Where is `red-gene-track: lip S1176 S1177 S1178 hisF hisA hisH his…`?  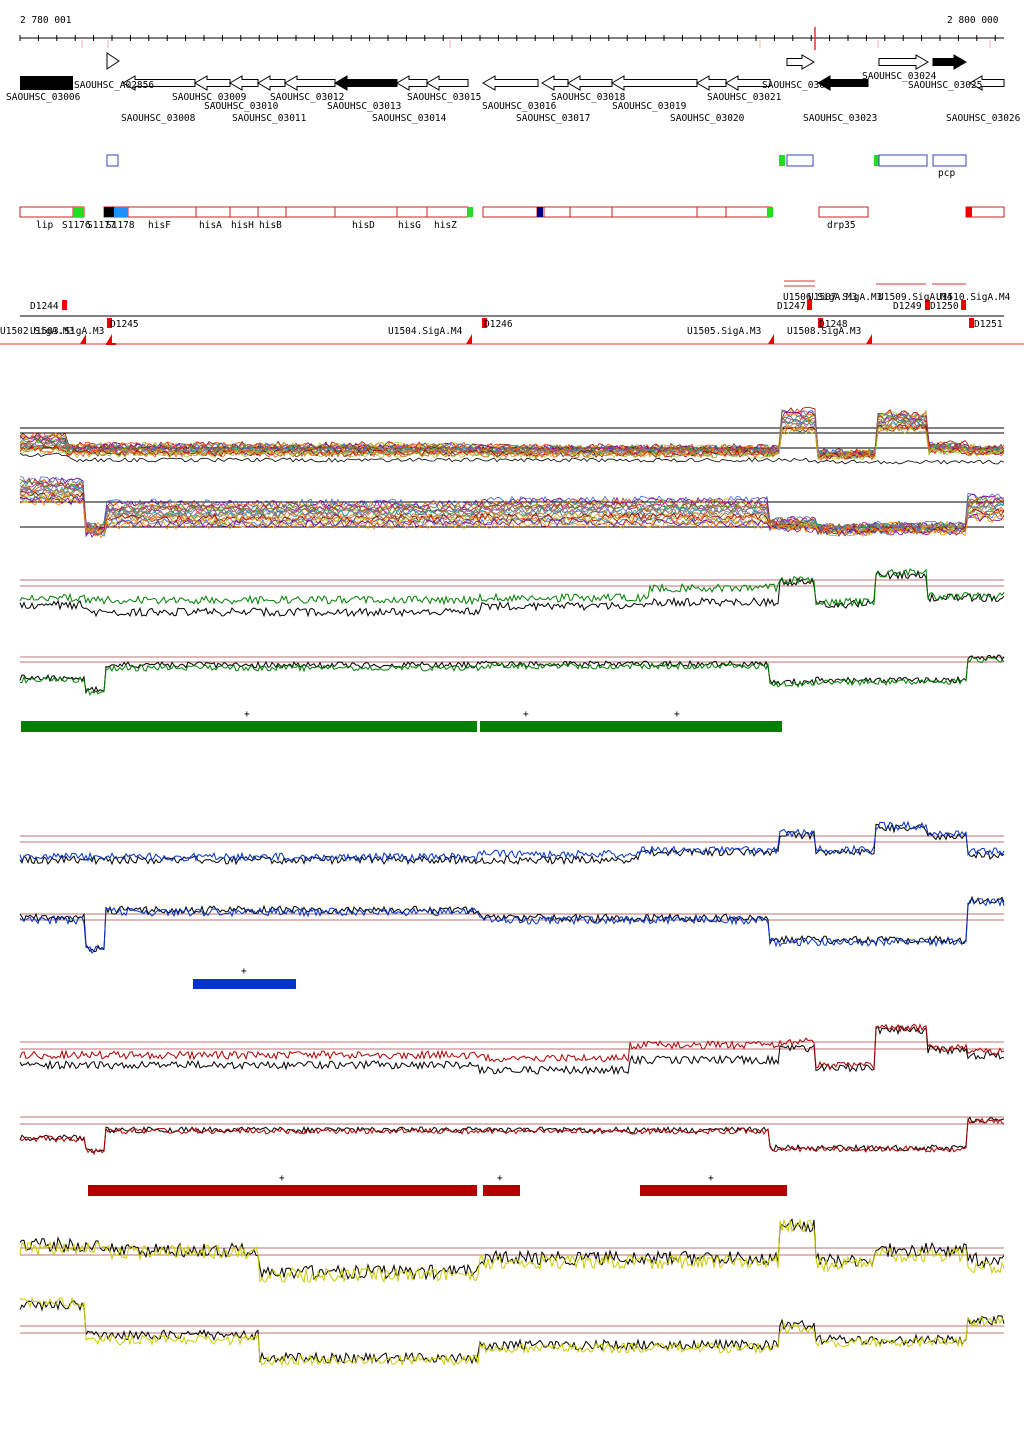
red-gene-track: lip S1176 S1177 S1178 hisF hisA hisH his… is located at coordinates (512, 218).